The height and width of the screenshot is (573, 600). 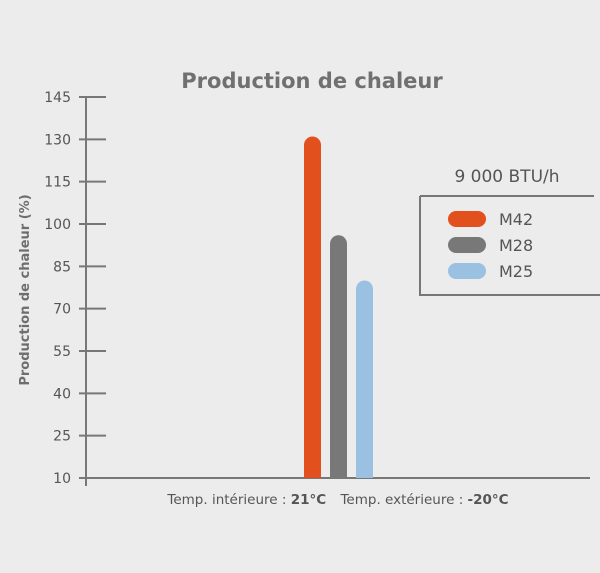 I want to click on legend-title: 9 000 BTU/h, so click(x=506, y=177).